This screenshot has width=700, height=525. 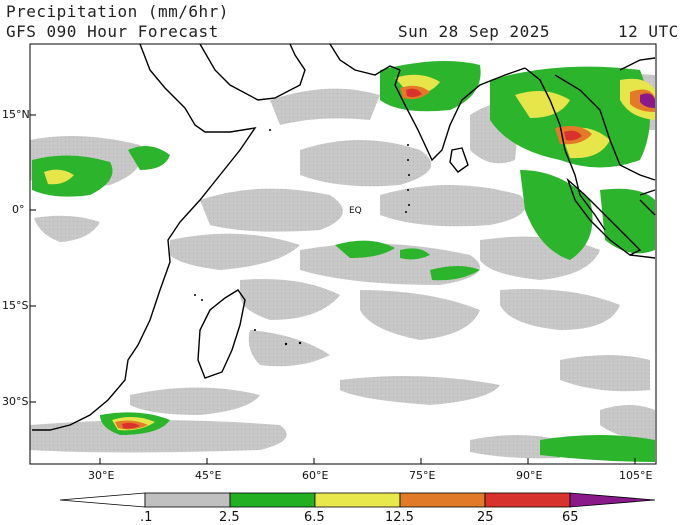 What do you see at coordinates (529, 475) in the screenshot?
I see `lon-label-90e: 90°E` at bounding box center [529, 475].